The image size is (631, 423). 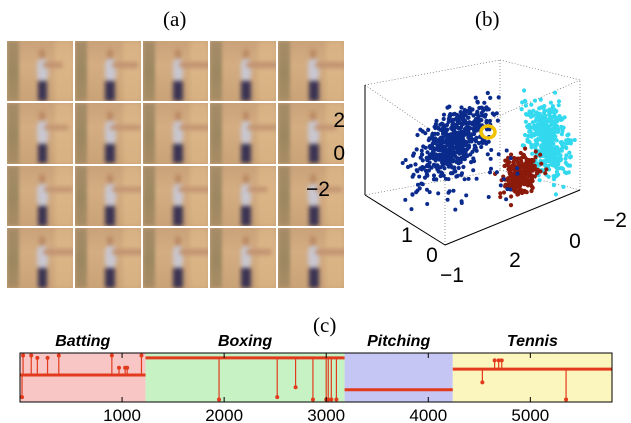 What do you see at coordinates (615, 220) in the screenshot?
I see `x-tick-label: −2` at bounding box center [615, 220].